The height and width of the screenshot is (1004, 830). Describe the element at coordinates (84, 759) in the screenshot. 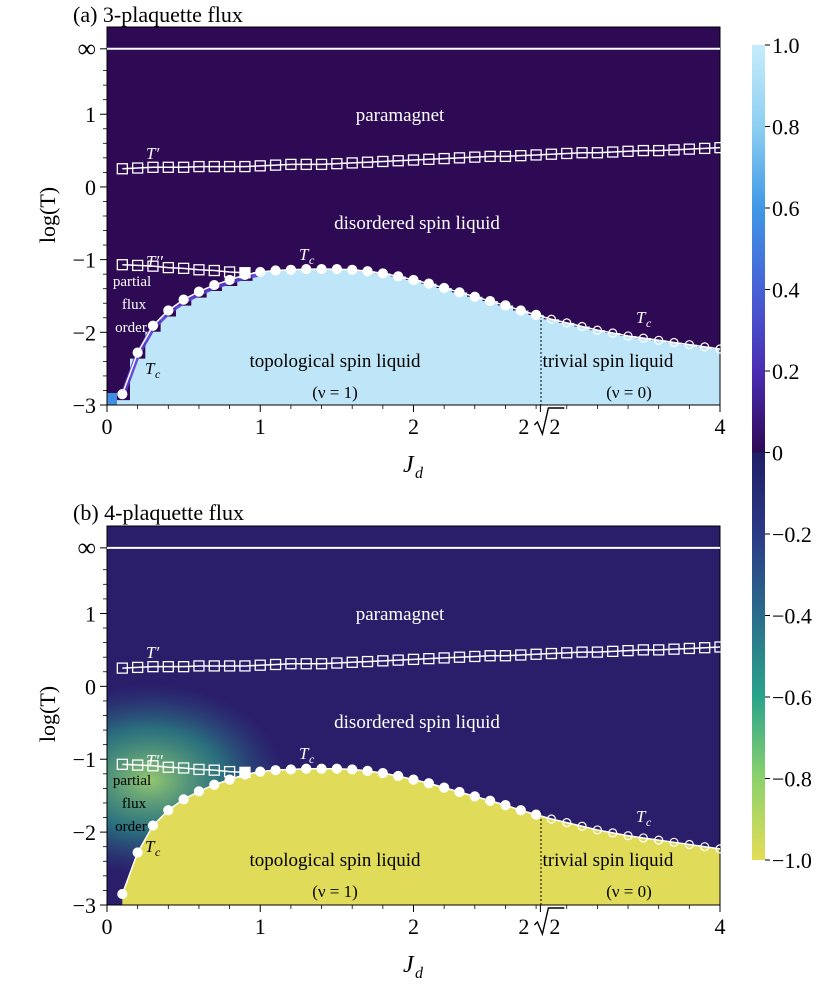

I see `y-tick-label: −1` at that location.